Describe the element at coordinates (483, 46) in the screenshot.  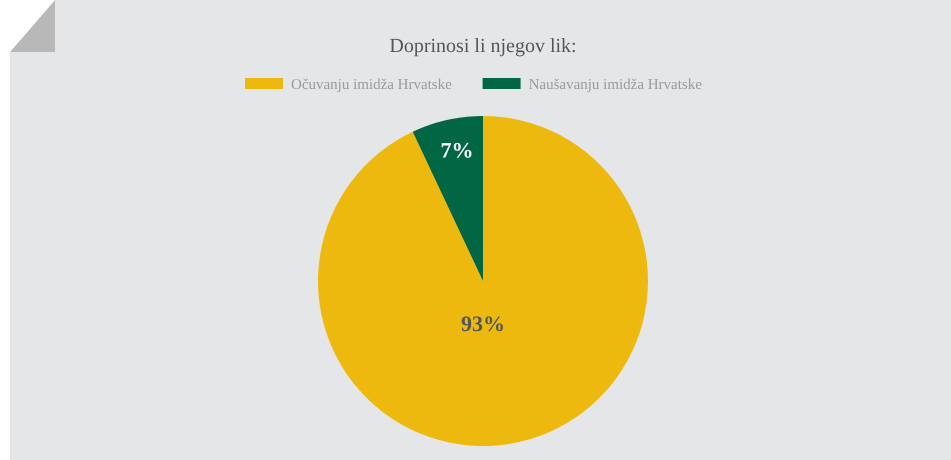
I see `chart-title: Doprinosi li njegov lik:` at that location.